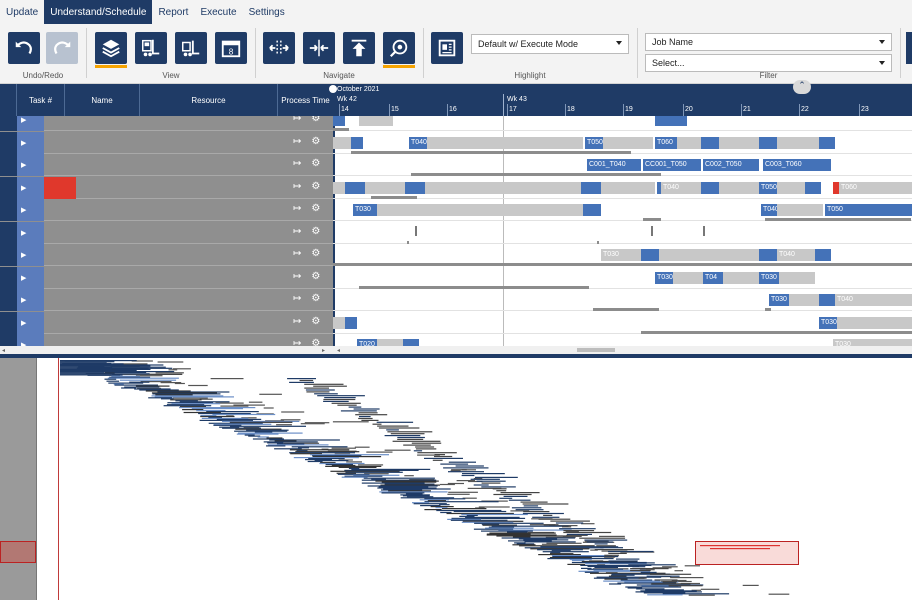  What do you see at coordinates (111, 50) in the screenshot?
I see `layers-button` at bounding box center [111, 50].